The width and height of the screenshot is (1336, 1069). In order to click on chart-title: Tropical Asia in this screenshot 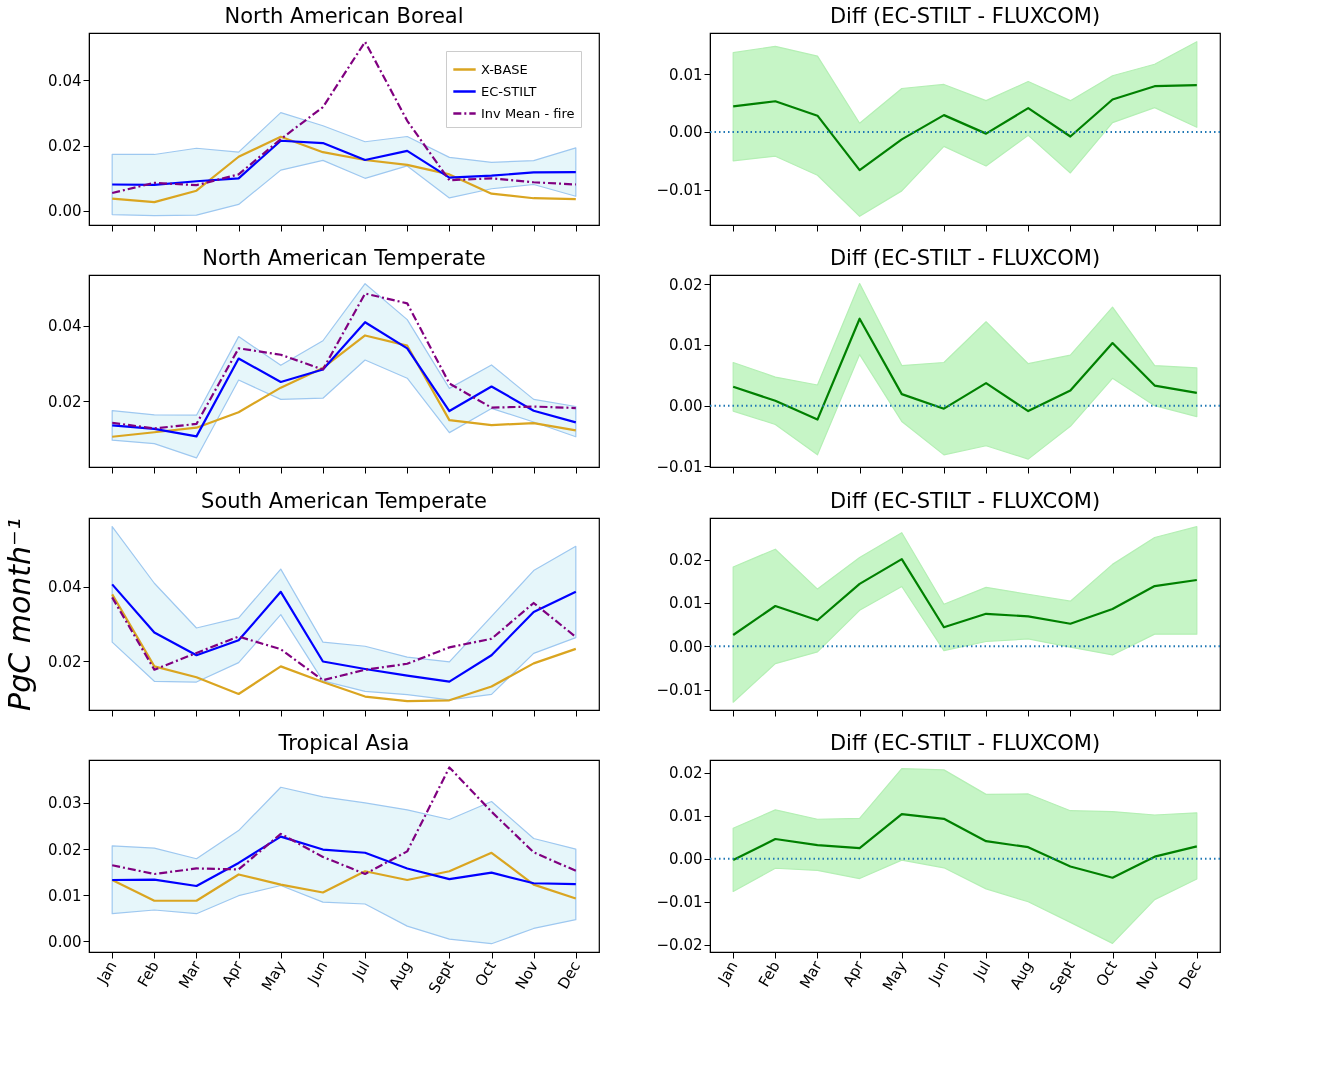, I will do `click(343, 743)`.